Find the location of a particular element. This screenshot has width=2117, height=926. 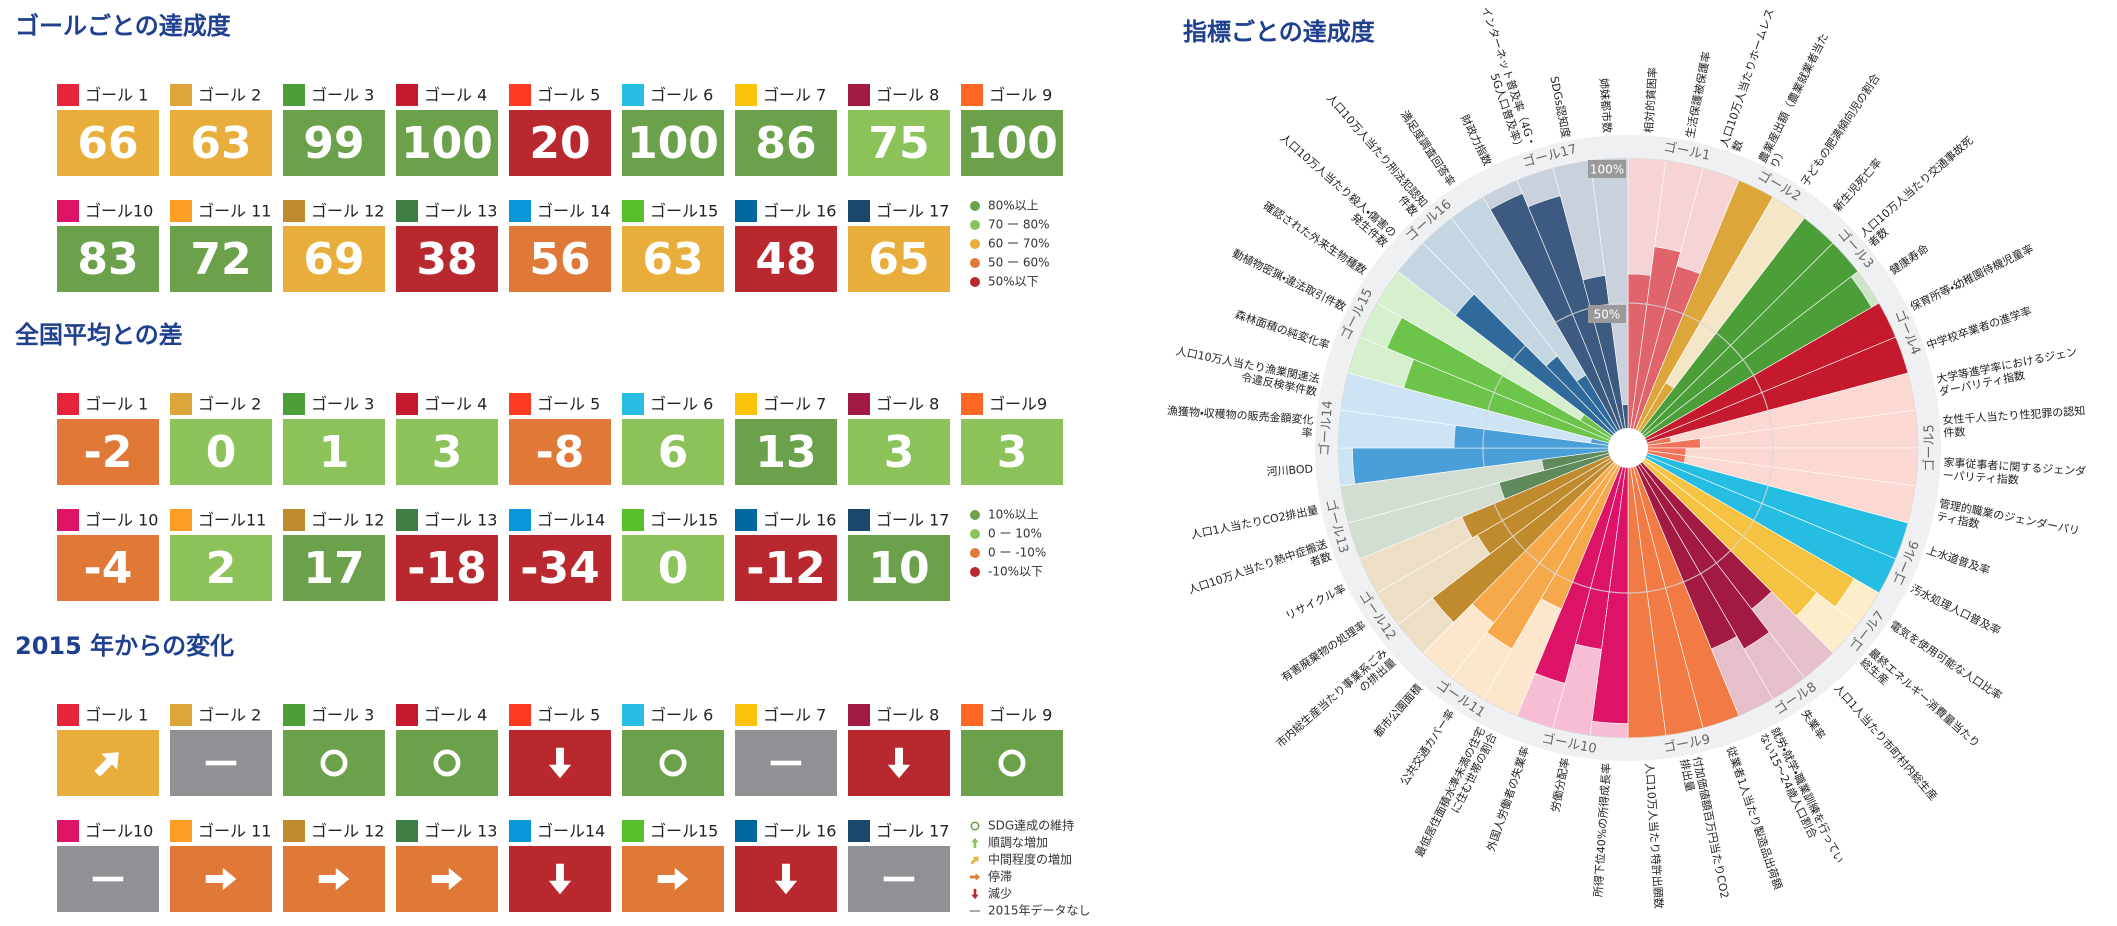

legend-label: 停滞 is located at coordinates (1000, 876).